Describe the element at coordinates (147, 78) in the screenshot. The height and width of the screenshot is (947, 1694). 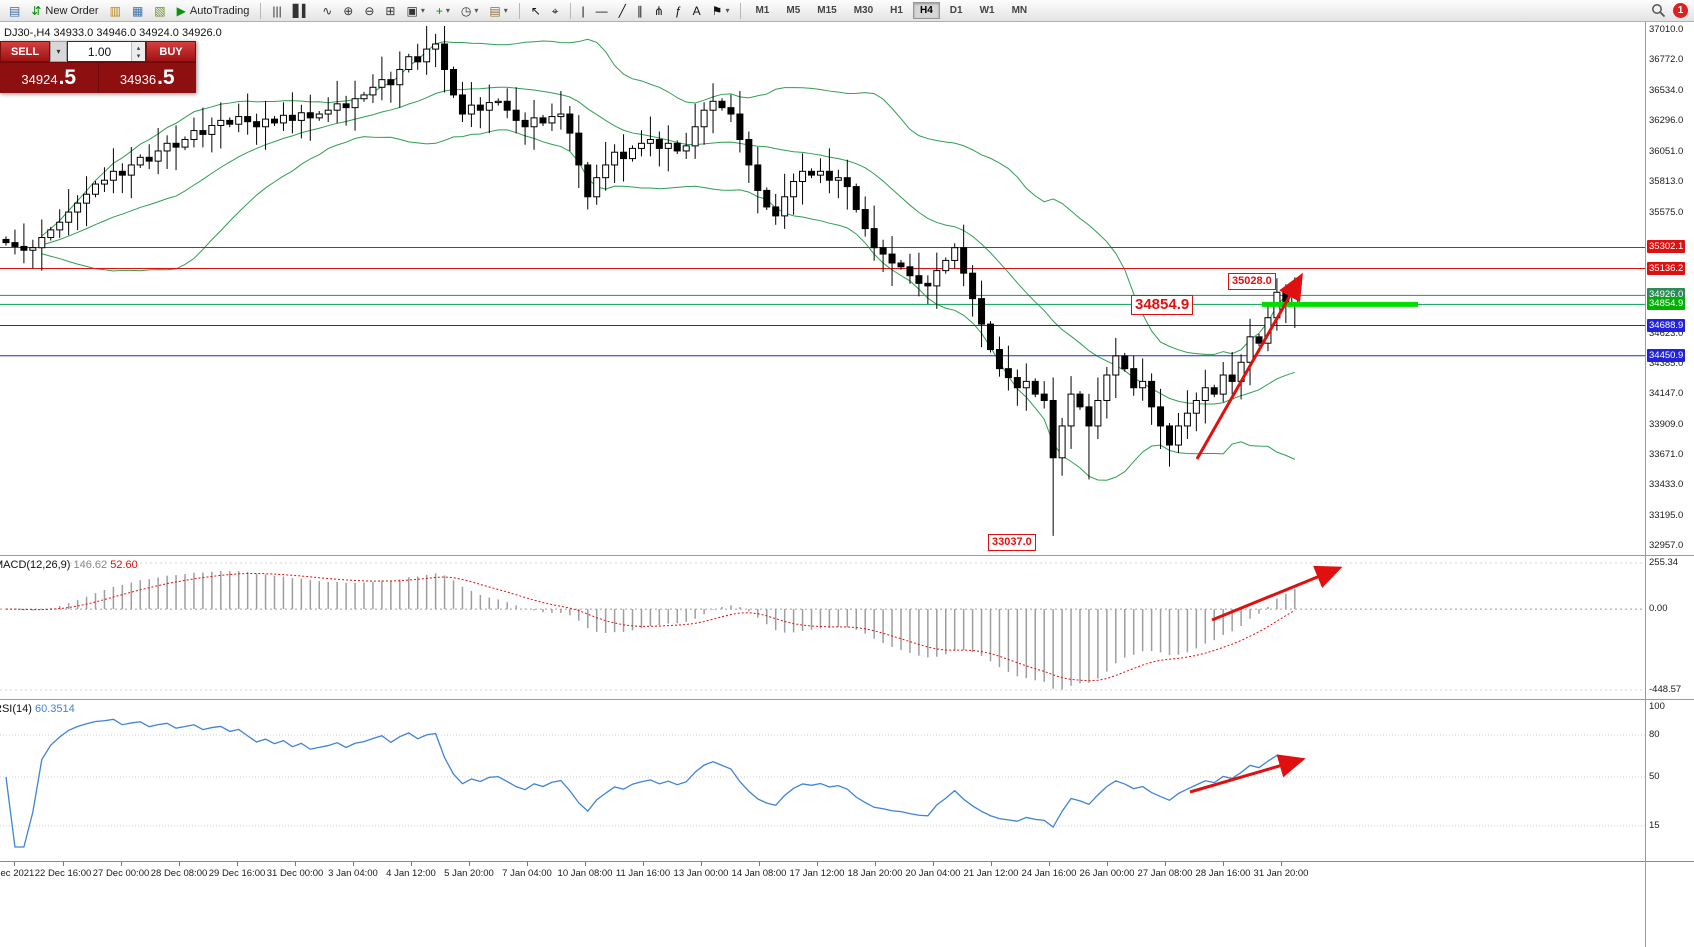
I see `buy-price: 34936 .5` at that location.